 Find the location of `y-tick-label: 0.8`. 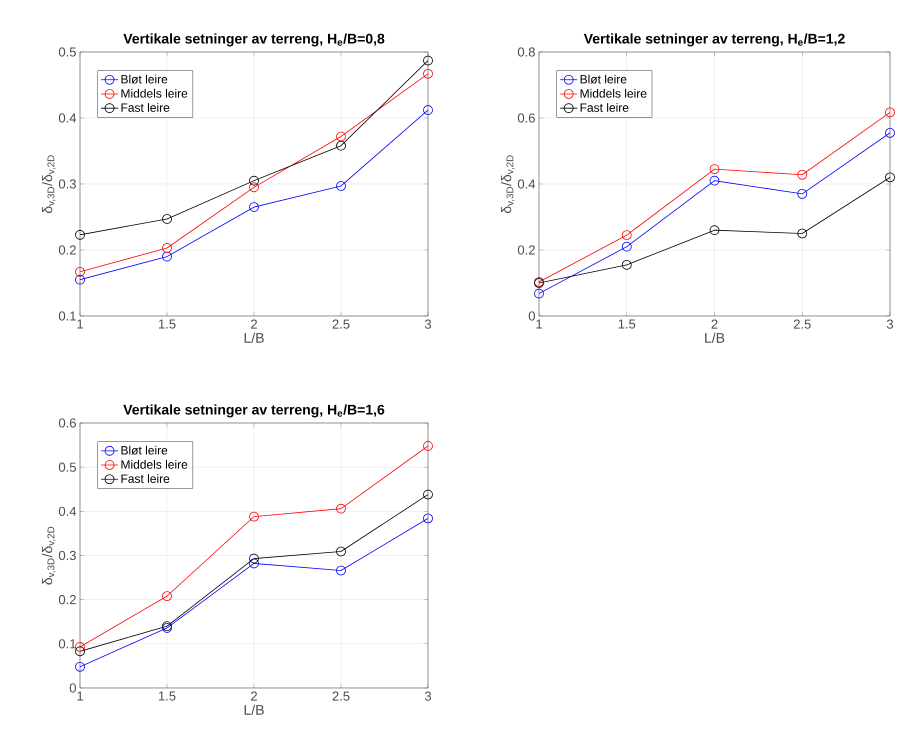

y-tick-label: 0.8 is located at coordinates (526, 52).